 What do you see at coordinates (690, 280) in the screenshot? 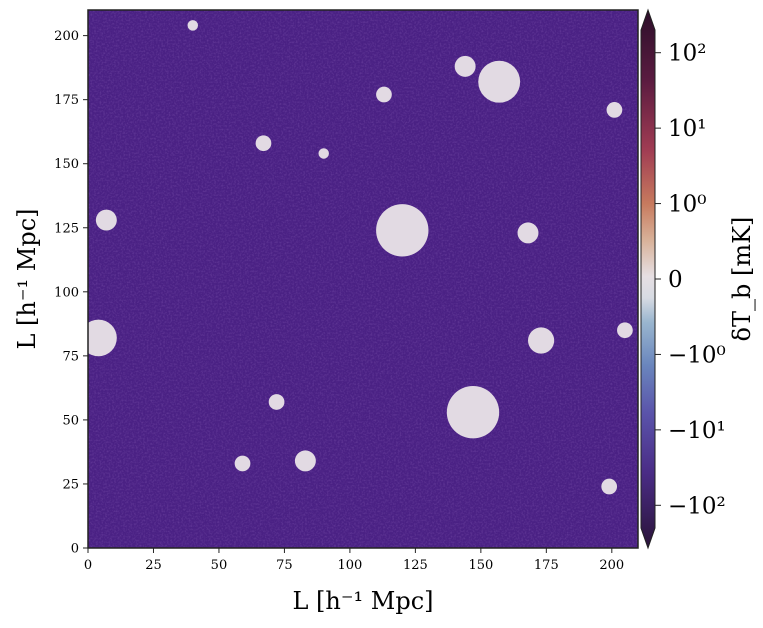
I see `colorbar-ticks: 10² 10¹ 10⁰ 0 −10⁰ −10¹ −10²` at bounding box center [690, 280].